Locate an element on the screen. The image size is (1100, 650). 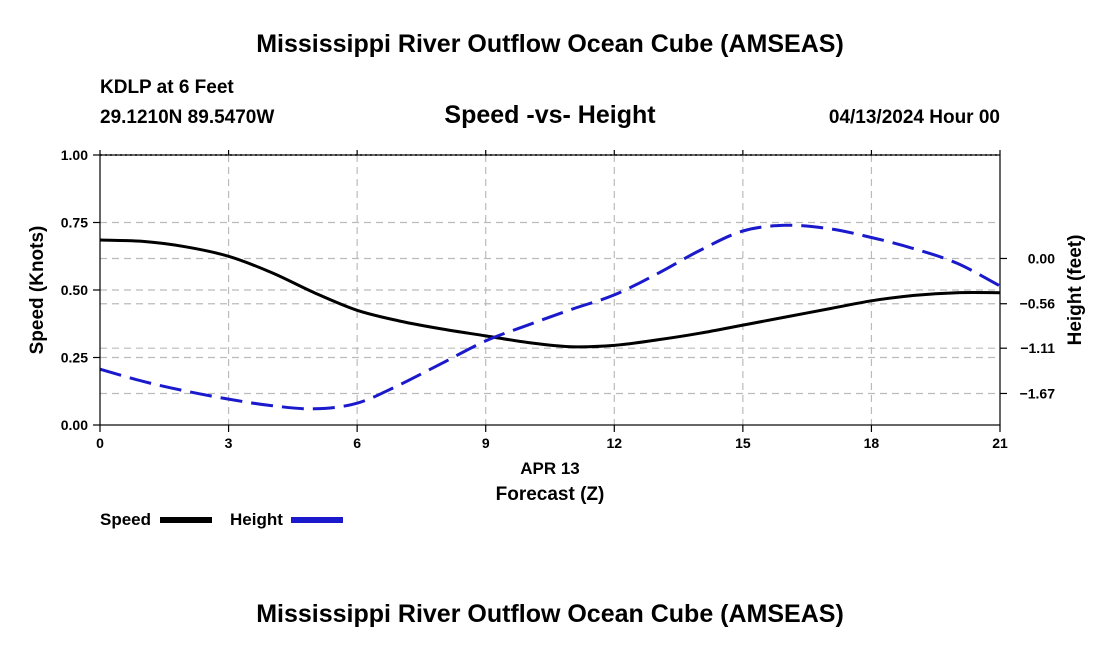
y-left-tick-label: 0.00 is located at coordinates (74, 425).